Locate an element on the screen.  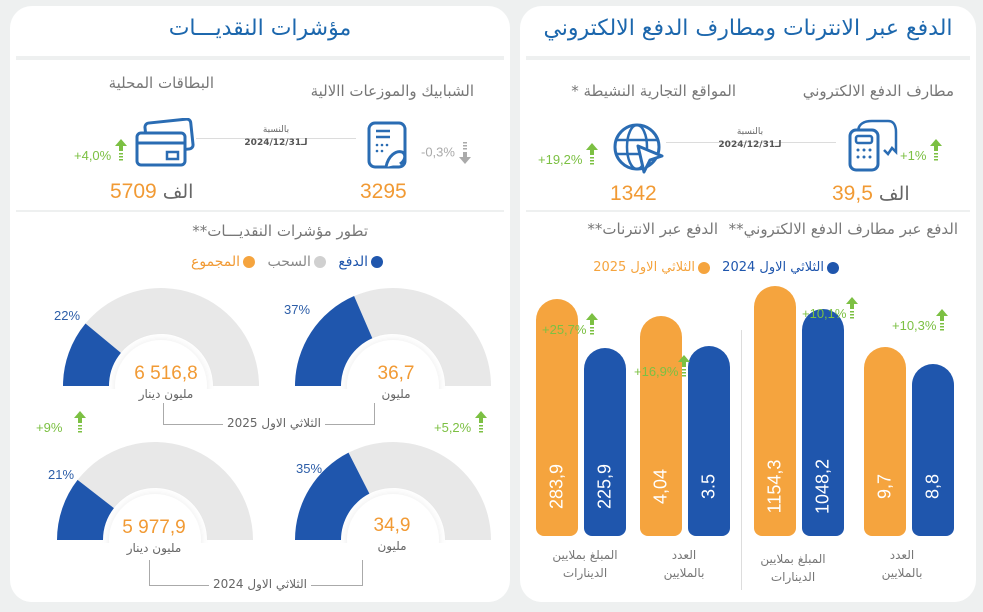
legend: الدفع السحب المجموع is located at coordinates (288, 262).